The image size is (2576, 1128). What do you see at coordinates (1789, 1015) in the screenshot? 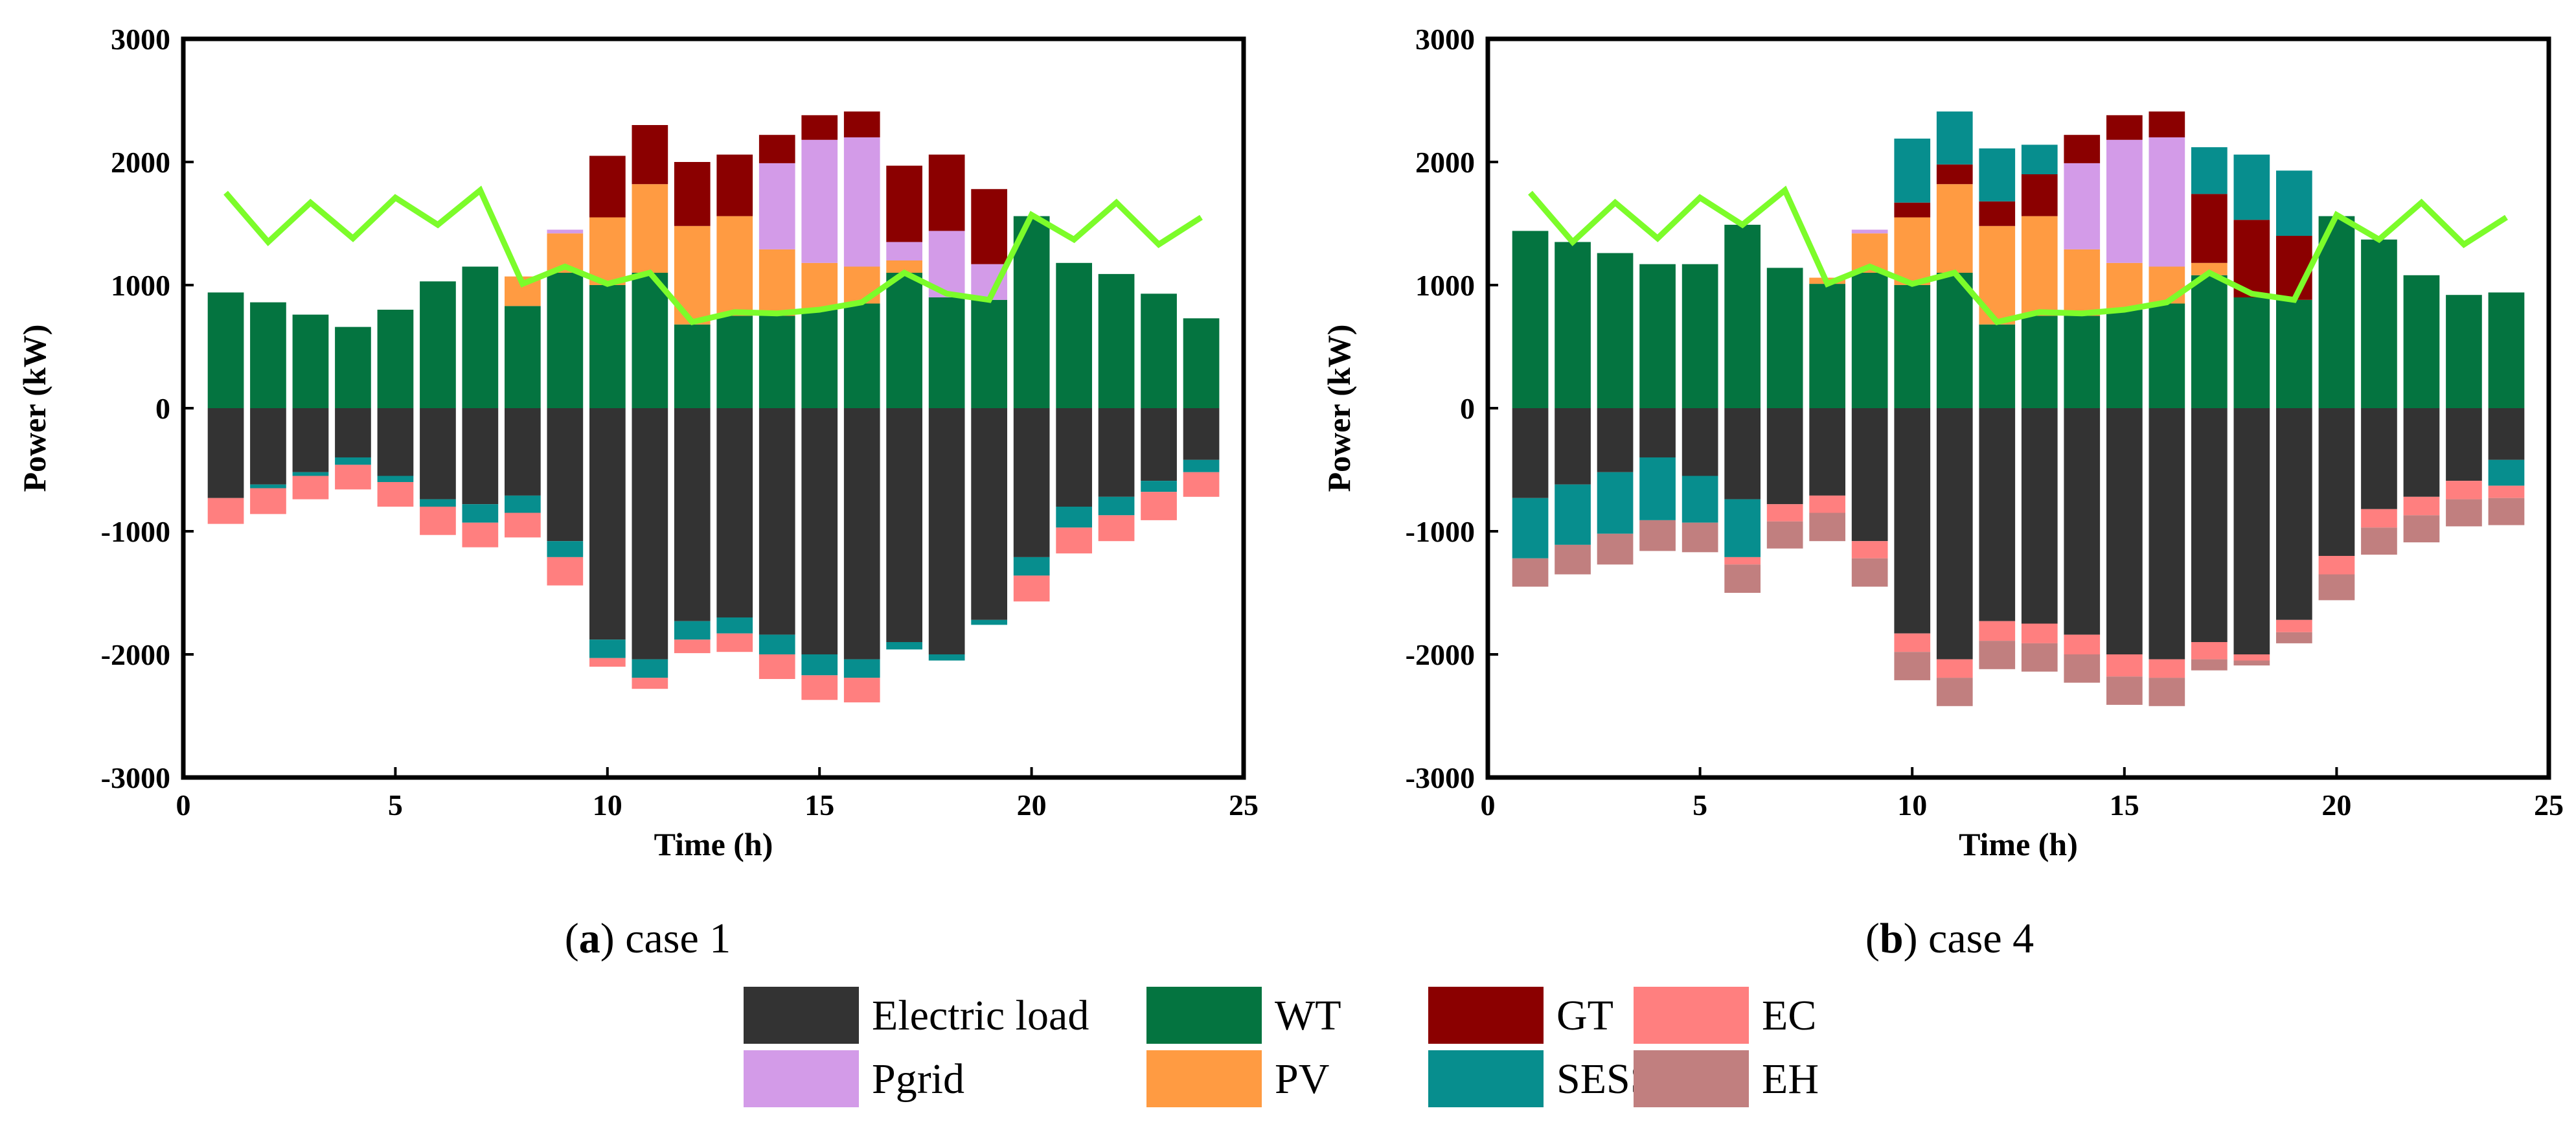
I see `legend-label-ec: EC` at bounding box center [1789, 1015].